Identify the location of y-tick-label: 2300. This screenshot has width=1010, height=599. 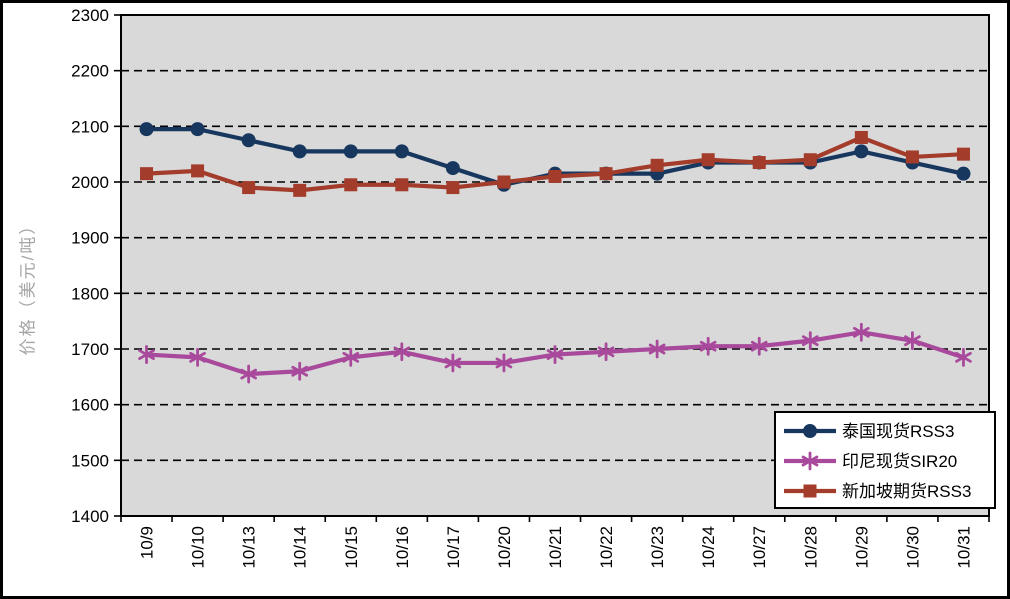
(90, 15).